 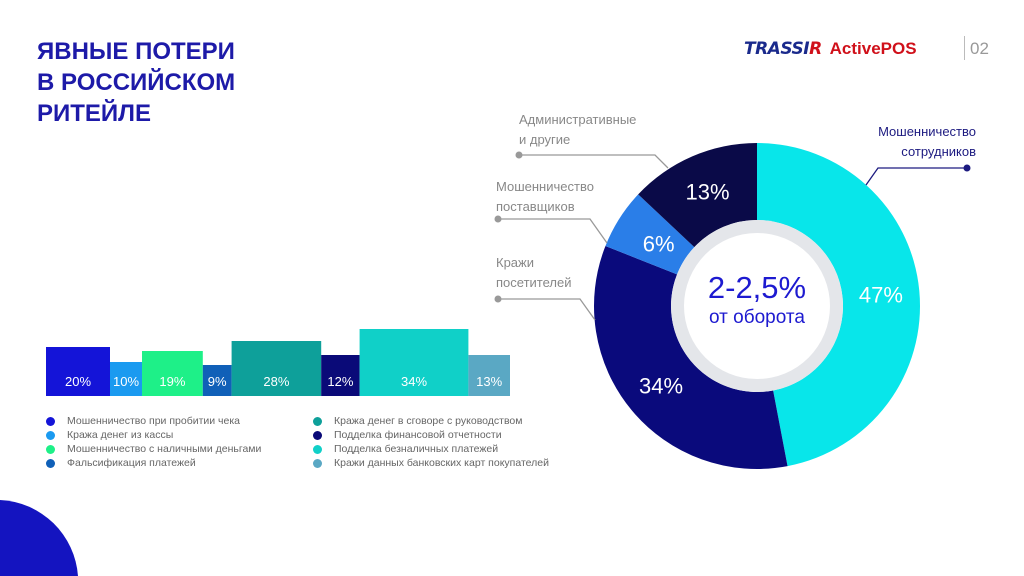 What do you see at coordinates (441, 463) in the screenshot?
I see `legend-label: Кражи данных банковских карт покупателей` at bounding box center [441, 463].